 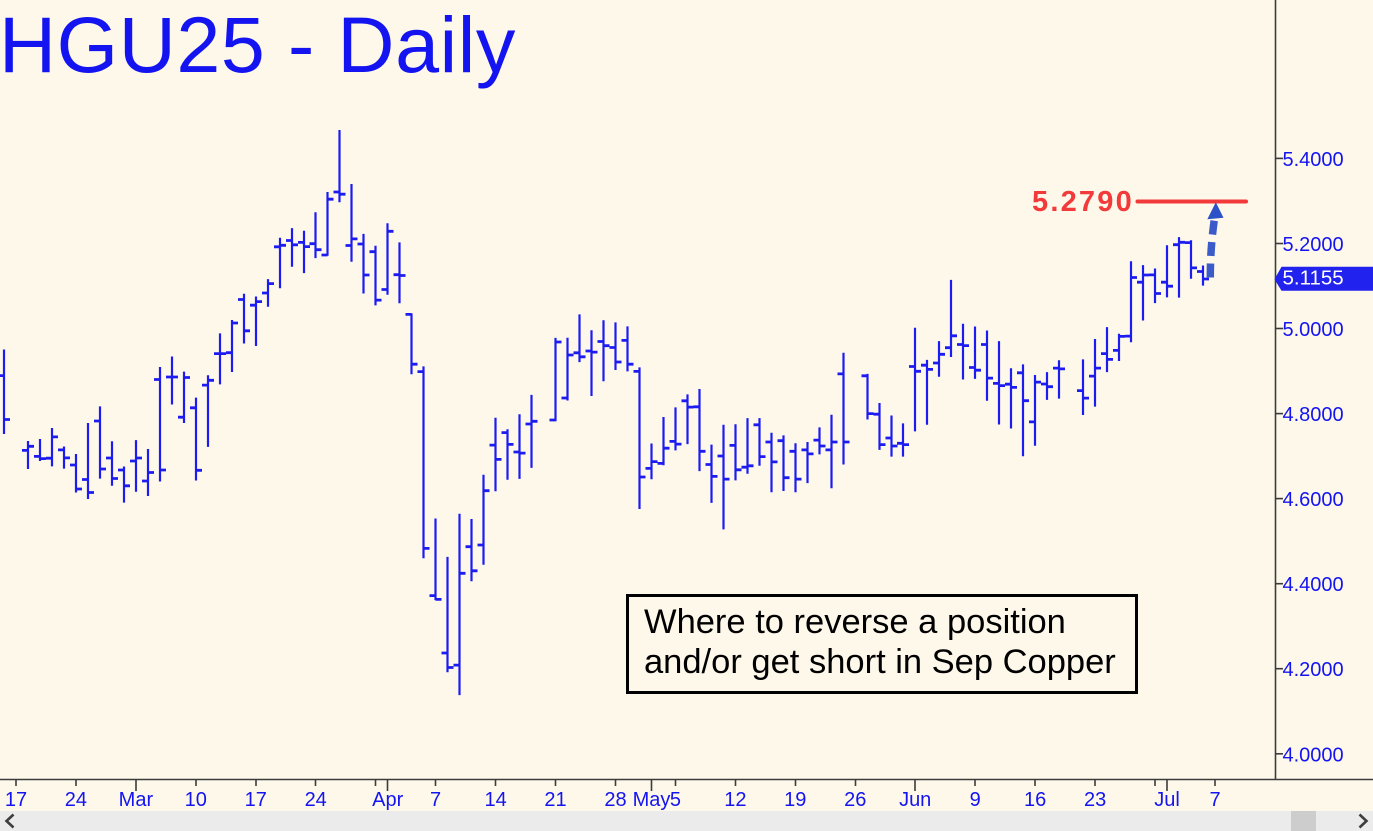 I want to click on svg-text: 21, so click(x=555, y=800).